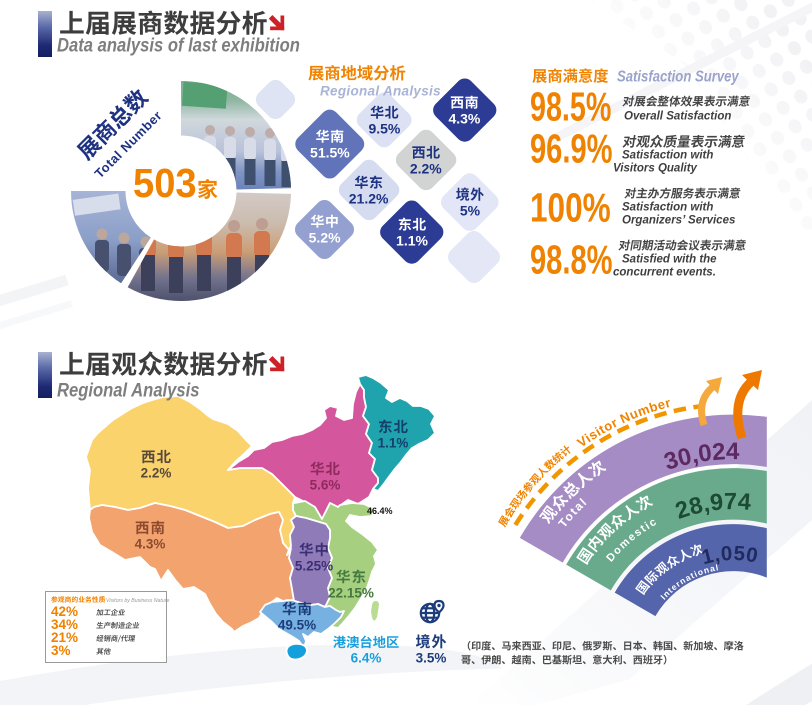  I want to click on svg-text: 9.5%, so click(384, 129).